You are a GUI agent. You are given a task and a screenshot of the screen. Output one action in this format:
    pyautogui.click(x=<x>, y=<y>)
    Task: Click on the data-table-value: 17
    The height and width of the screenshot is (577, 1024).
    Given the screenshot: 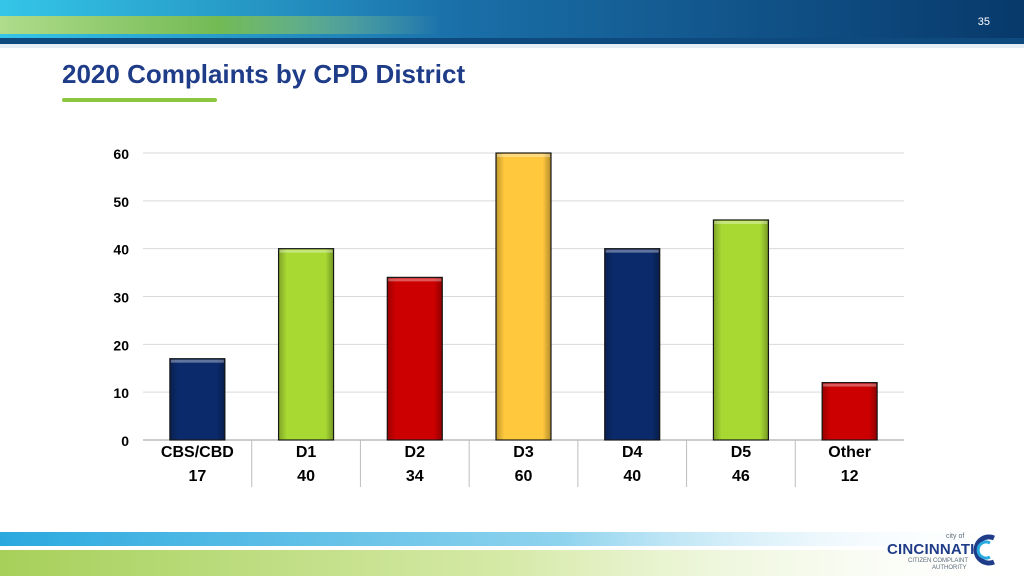 What is the action you would take?
    pyautogui.click(x=197, y=476)
    